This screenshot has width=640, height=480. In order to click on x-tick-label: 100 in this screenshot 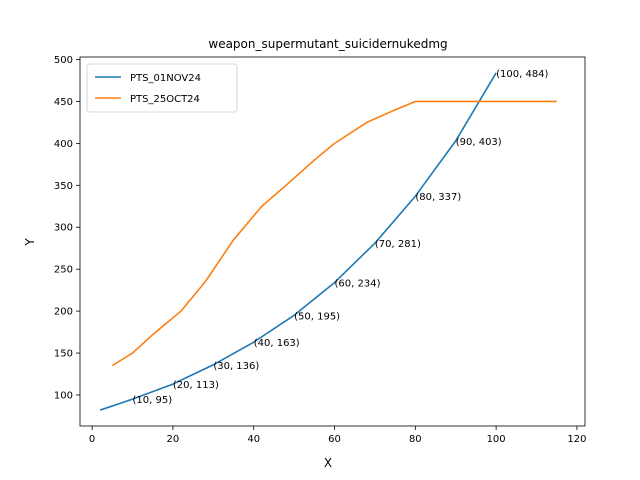, I will do `click(496, 439)`.